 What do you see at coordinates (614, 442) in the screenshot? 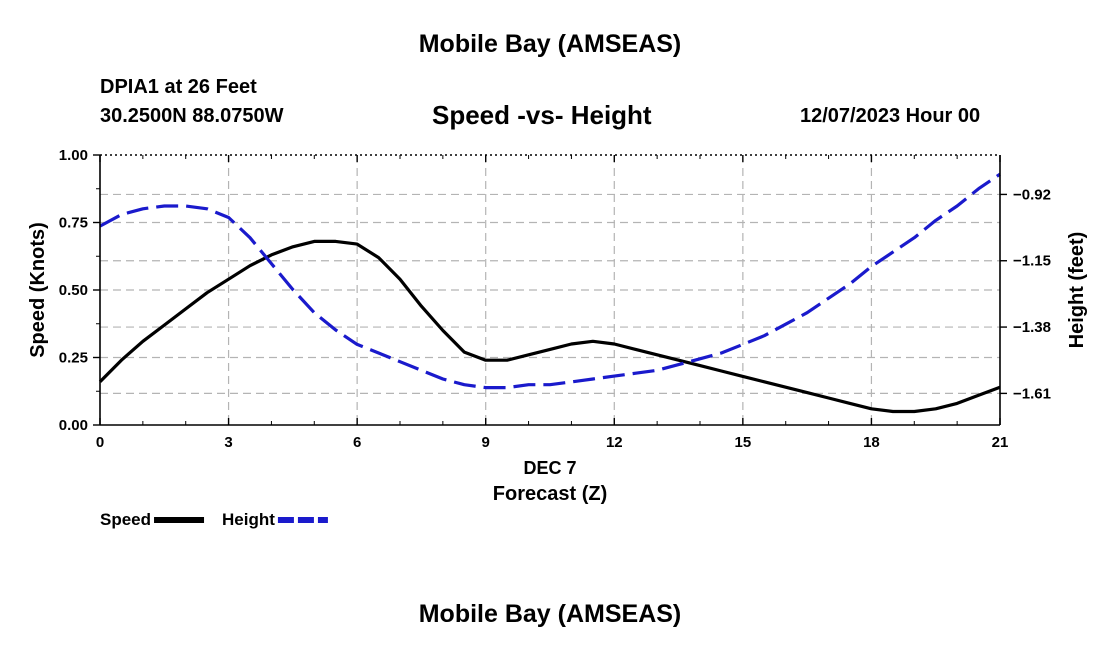
I see `x-tick-label: 12` at bounding box center [614, 442].